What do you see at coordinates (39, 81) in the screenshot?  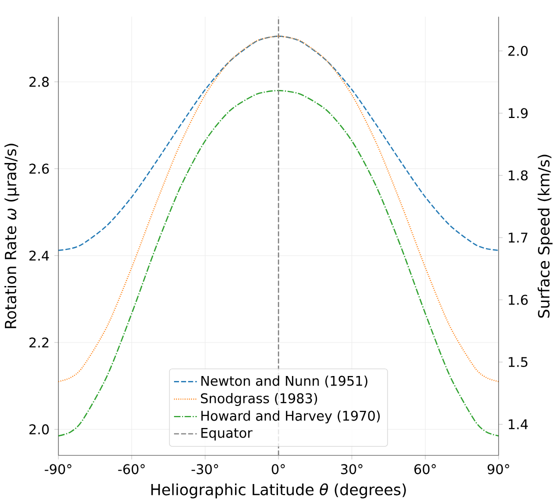 I see `y-tick-label: 2.8` at bounding box center [39, 81].